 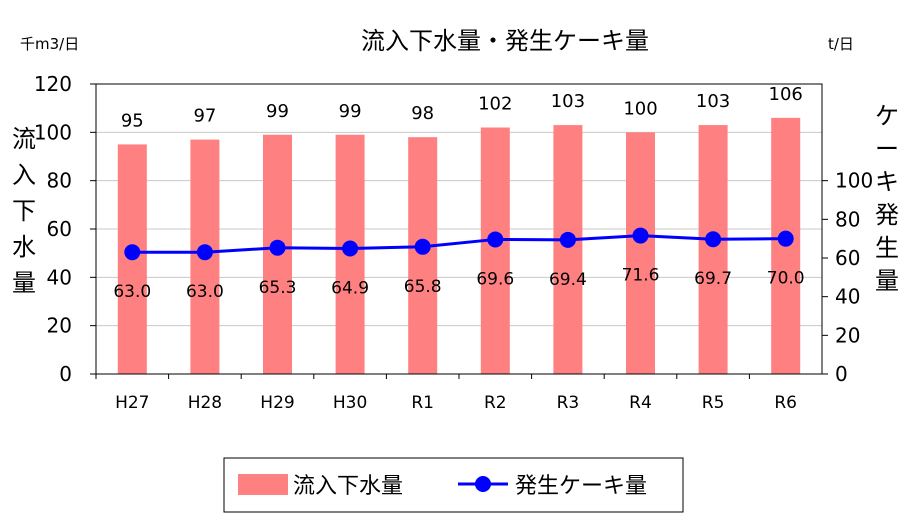 What do you see at coordinates (640, 108) in the screenshot?
I see `bar-value-label: 100` at bounding box center [640, 108].